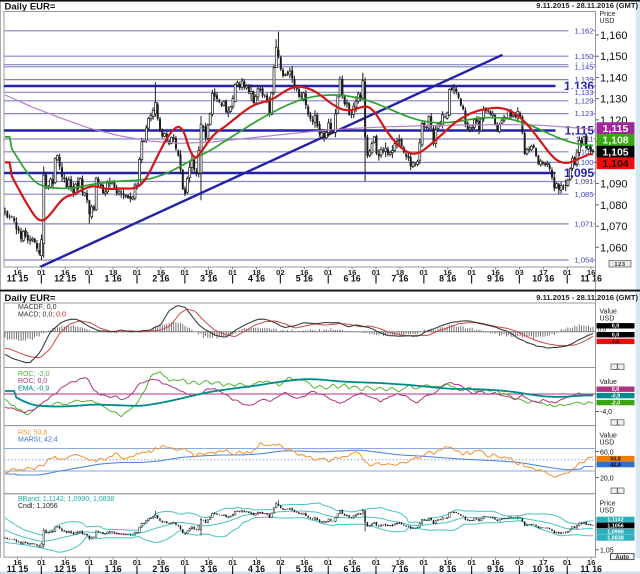 The width and height of the screenshot is (640, 574). I want to click on svg-text: 1,070, so click(614, 227).